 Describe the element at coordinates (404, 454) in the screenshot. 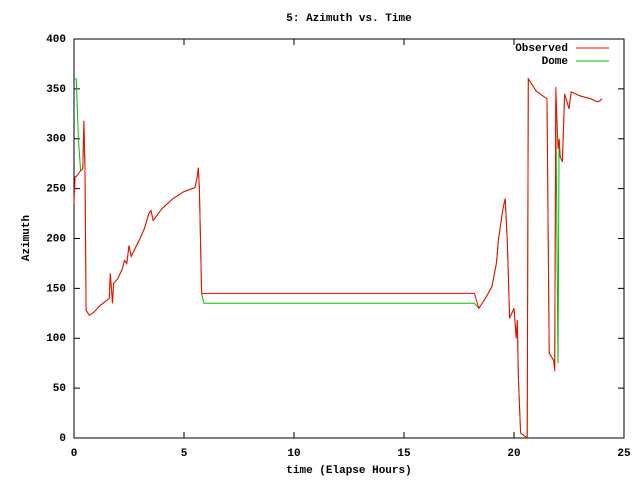

I see `x-tick-label: 15` at that location.